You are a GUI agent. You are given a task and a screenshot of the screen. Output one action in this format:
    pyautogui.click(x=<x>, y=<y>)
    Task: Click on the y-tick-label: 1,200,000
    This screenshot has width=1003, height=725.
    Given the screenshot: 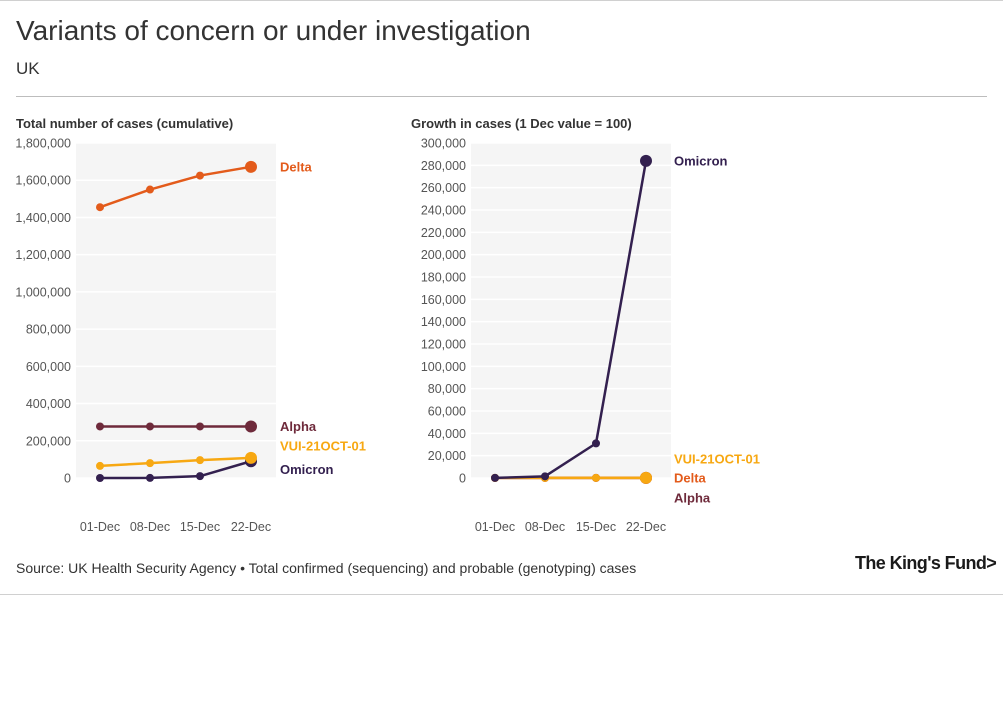 What is the action you would take?
    pyautogui.click(x=43, y=255)
    